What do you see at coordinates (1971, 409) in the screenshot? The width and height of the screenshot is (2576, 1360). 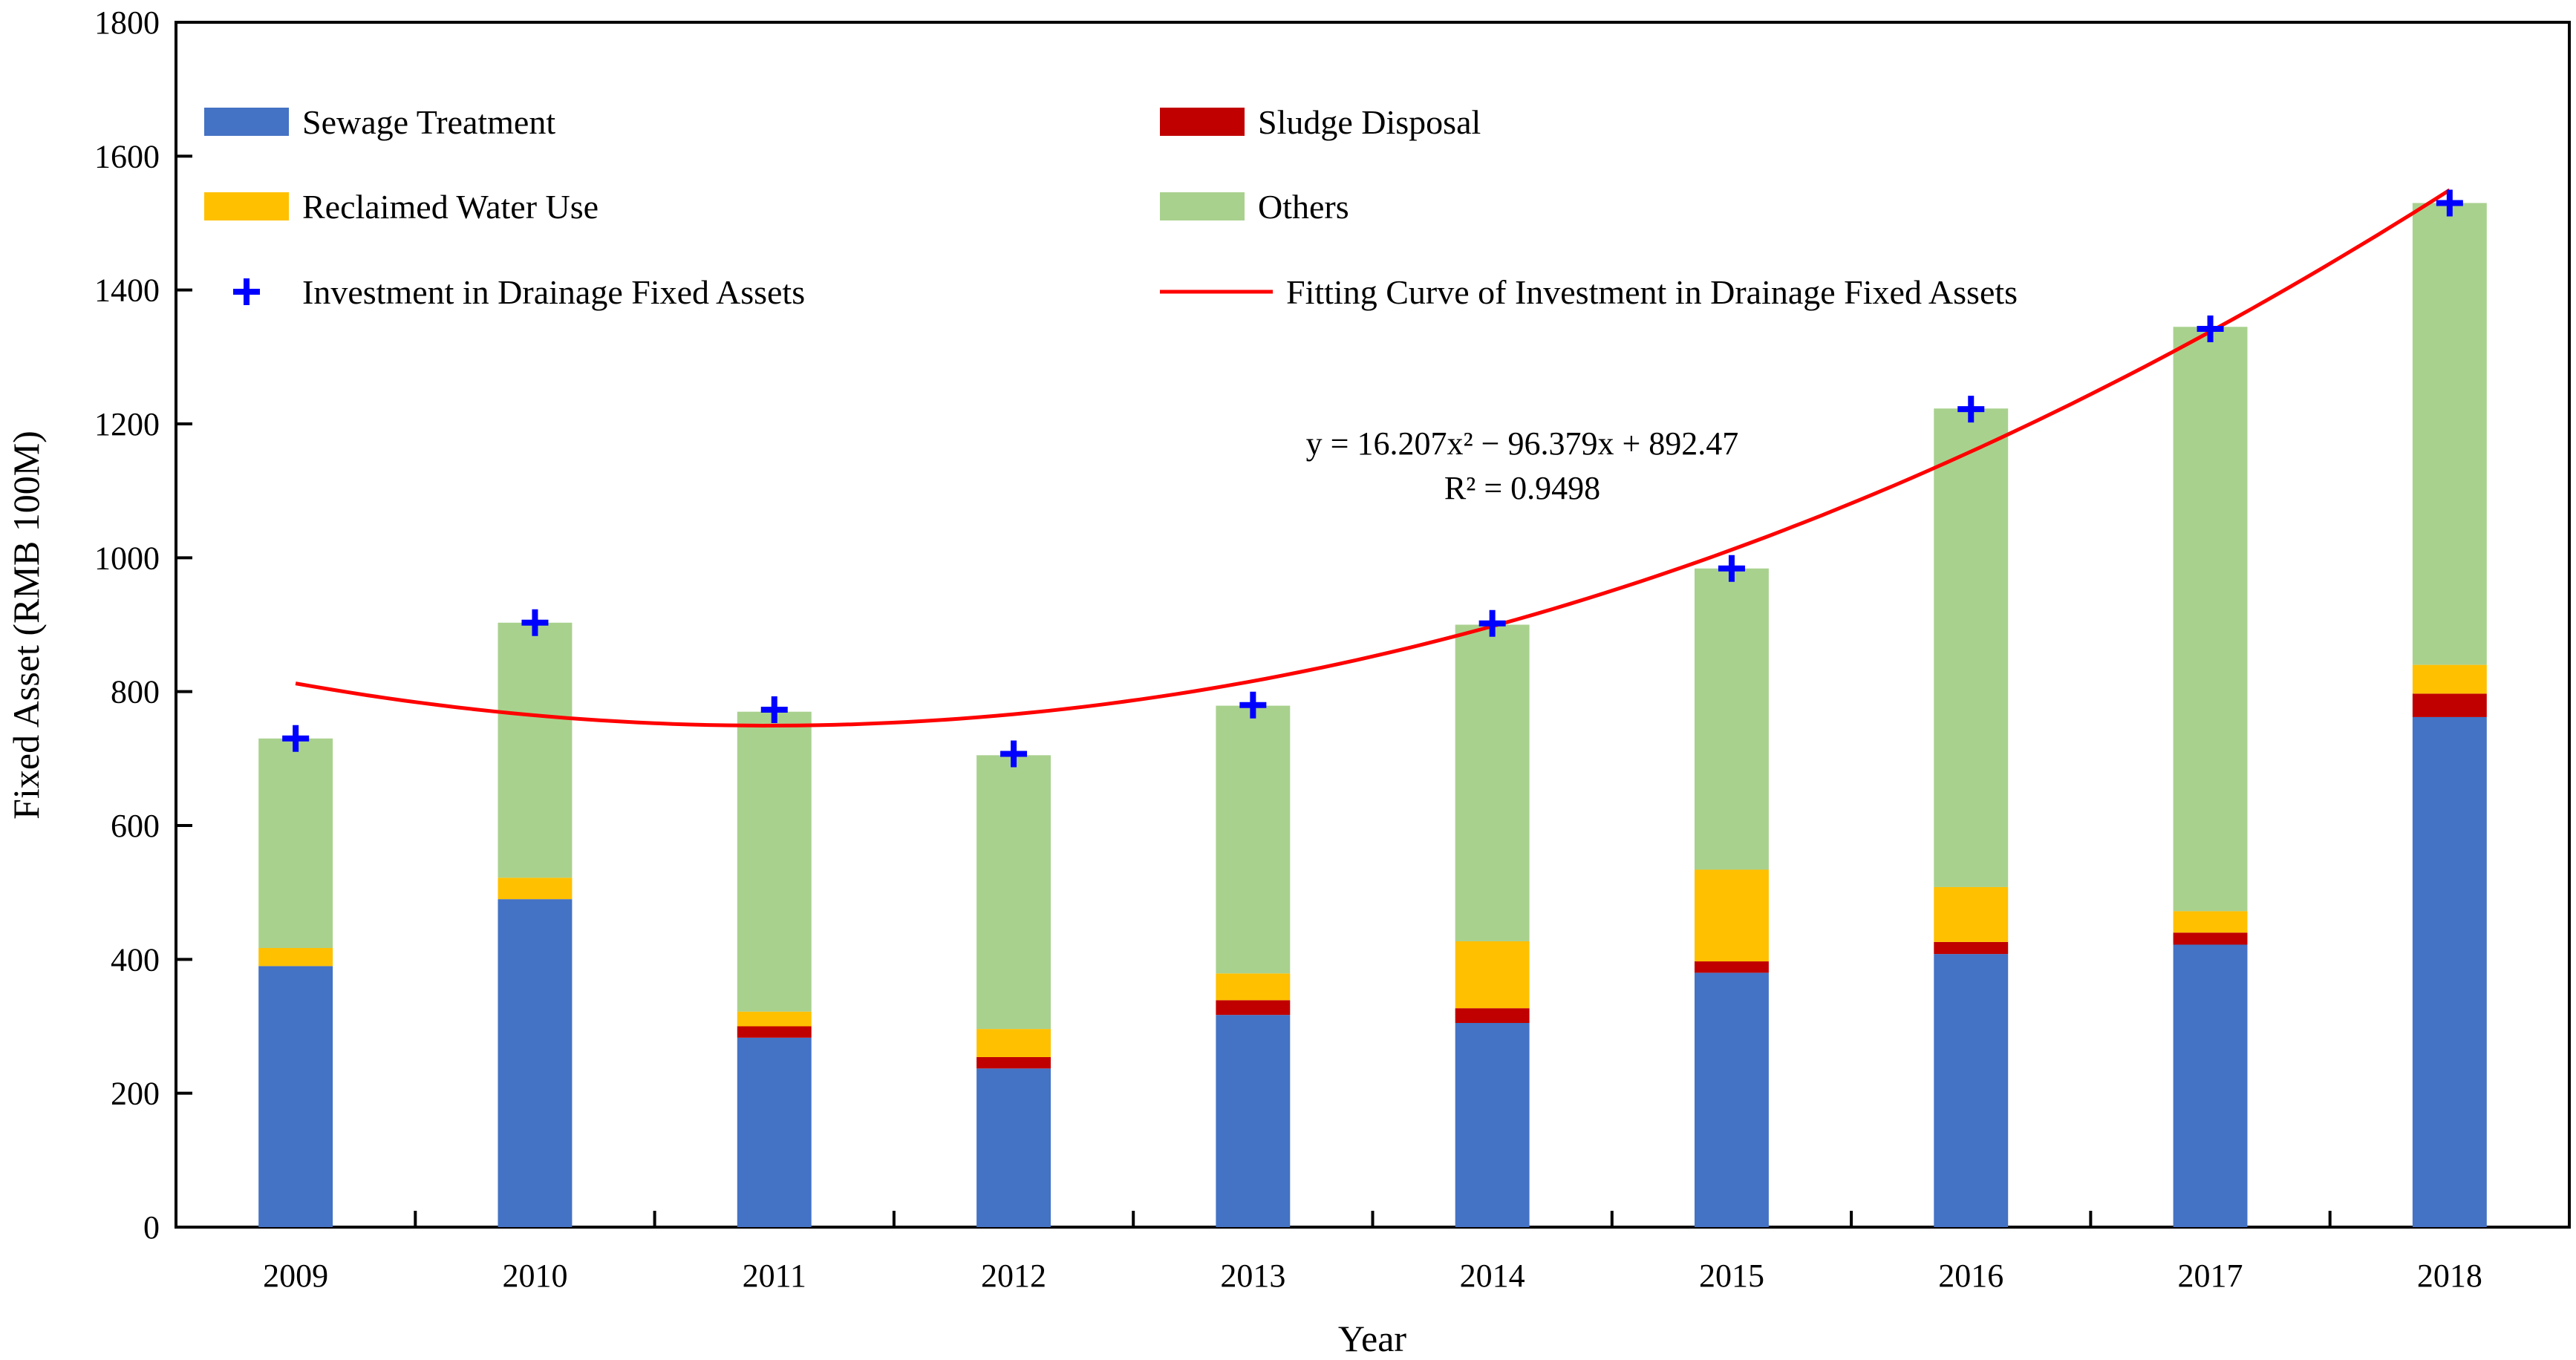 I see `marker-2016` at bounding box center [1971, 409].